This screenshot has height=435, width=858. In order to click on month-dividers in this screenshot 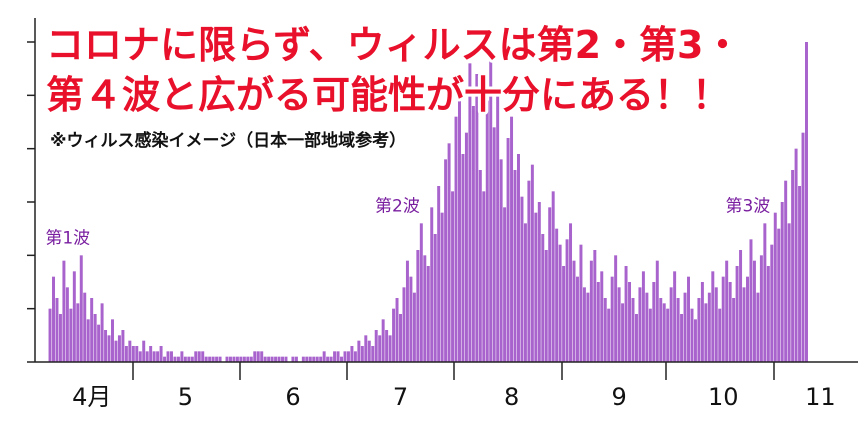, I will do `click(453, 371)`.